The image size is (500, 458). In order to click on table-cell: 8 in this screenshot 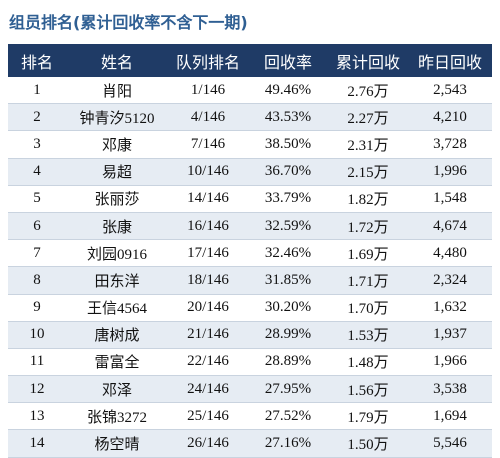, I will do `click(37, 280)`.